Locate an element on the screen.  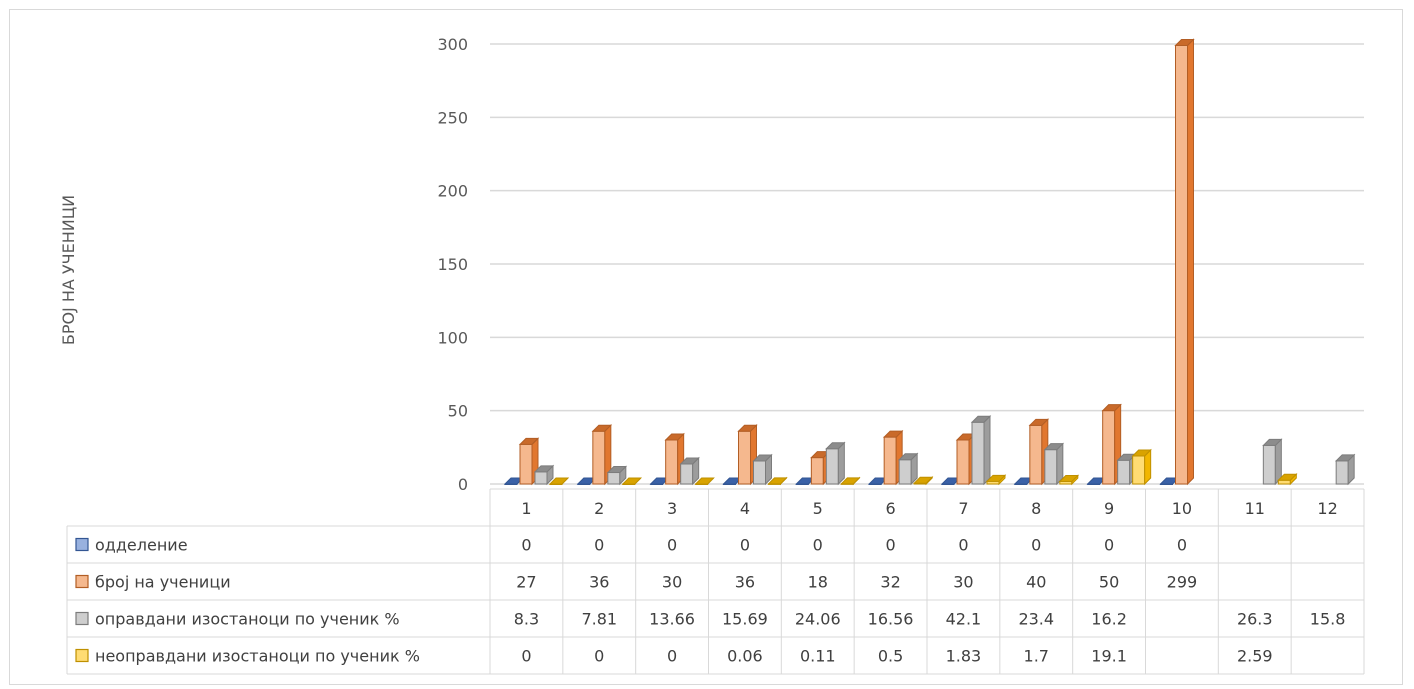
data-table-cell: 23.4 is located at coordinates (1036, 619).